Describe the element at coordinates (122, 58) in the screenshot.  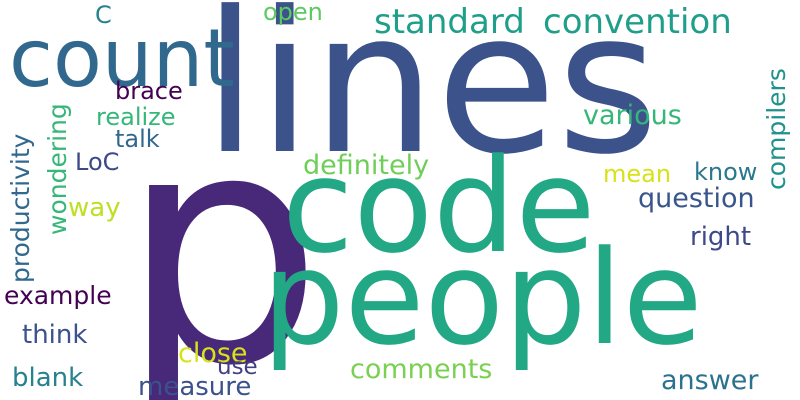
I see `word-count: count` at that location.